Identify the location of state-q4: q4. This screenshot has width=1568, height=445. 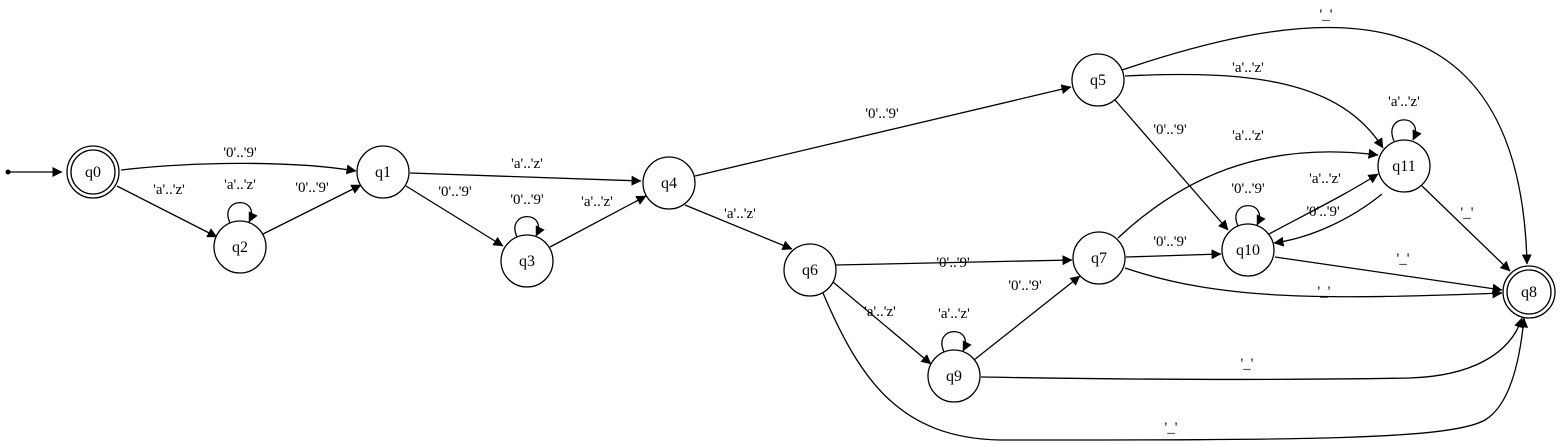
(669, 183).